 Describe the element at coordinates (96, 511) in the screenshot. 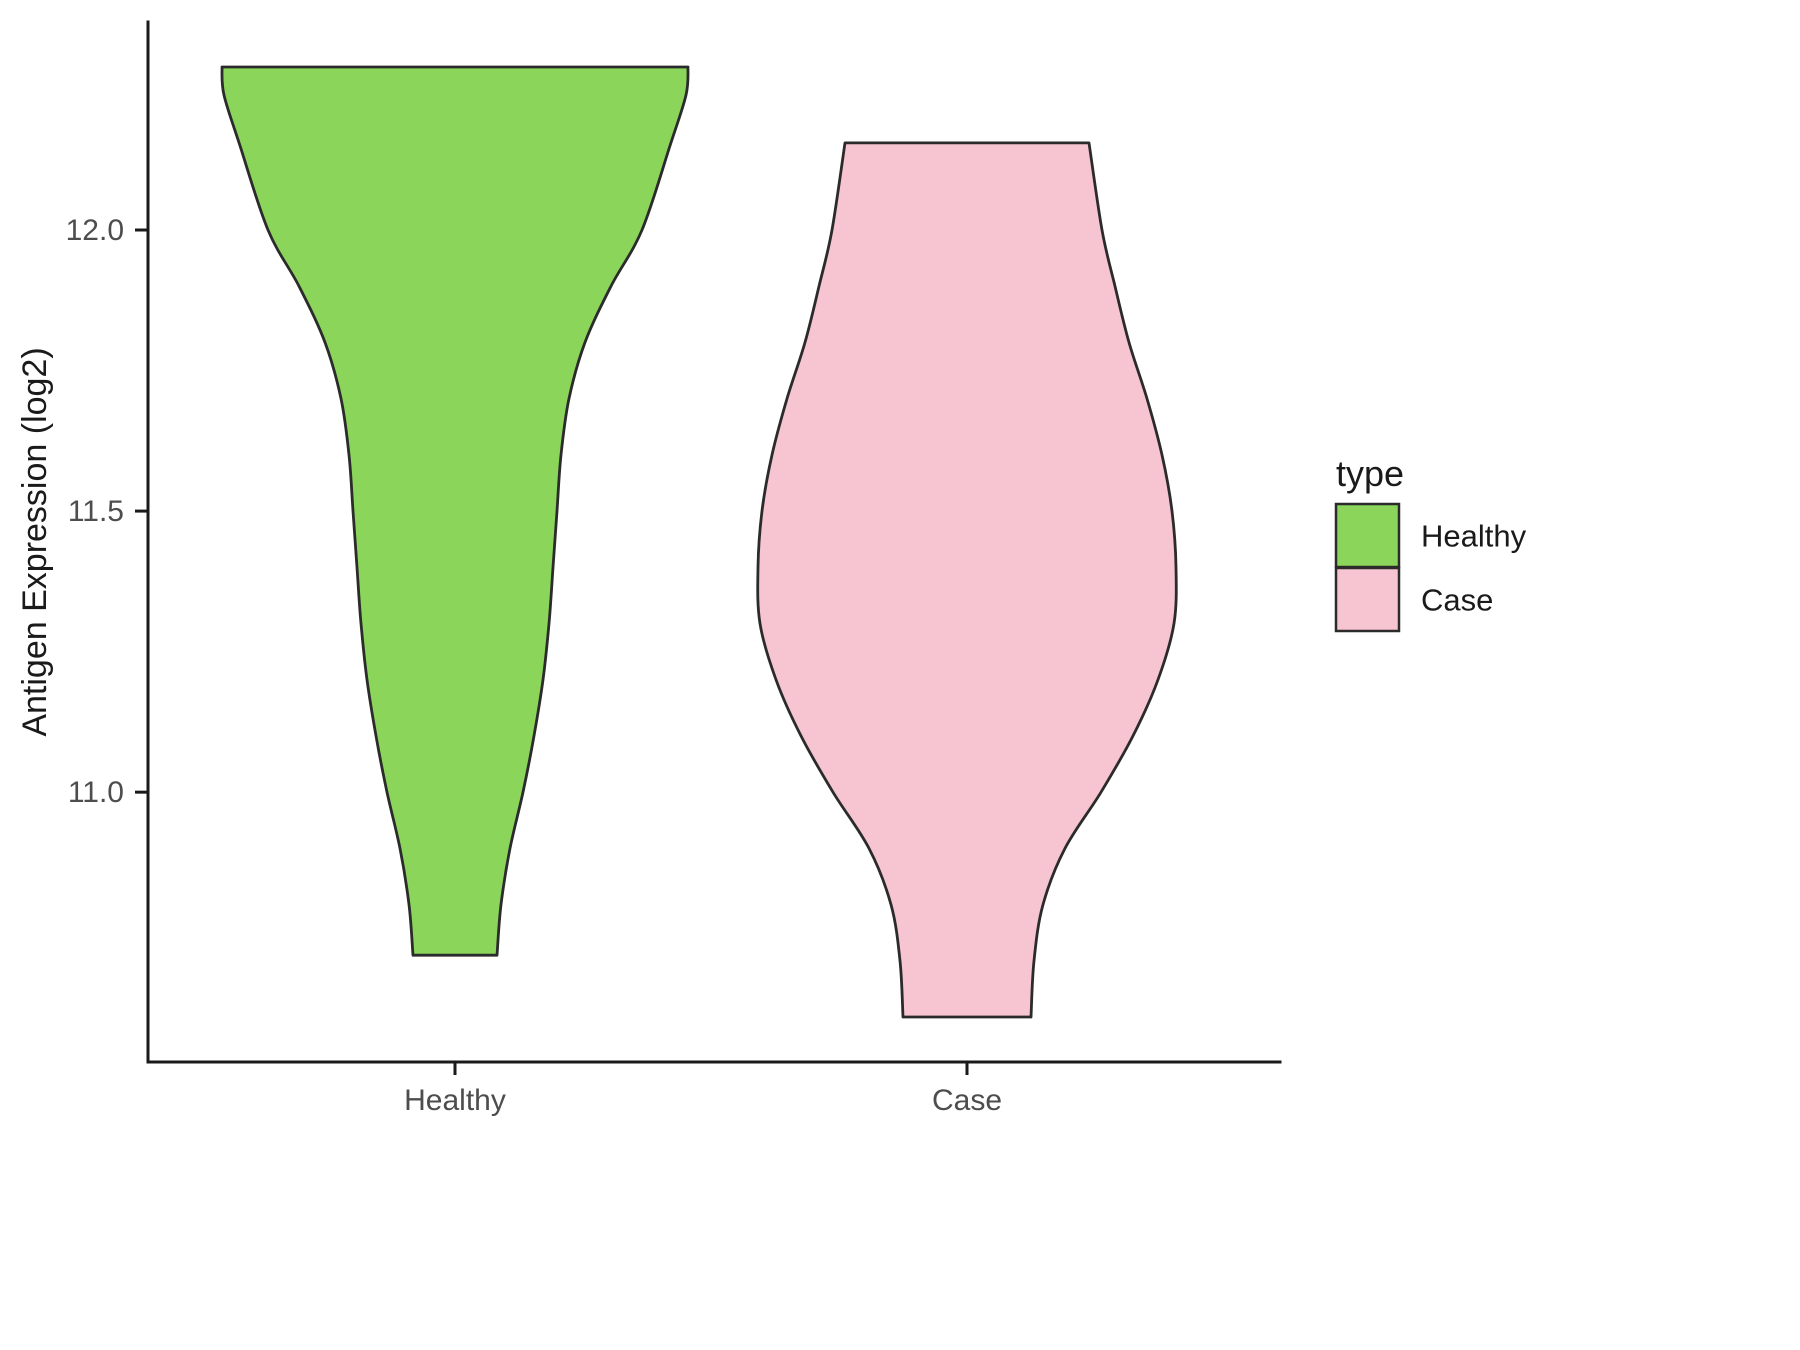

I see `y-tick-label: 11.5` at that location.